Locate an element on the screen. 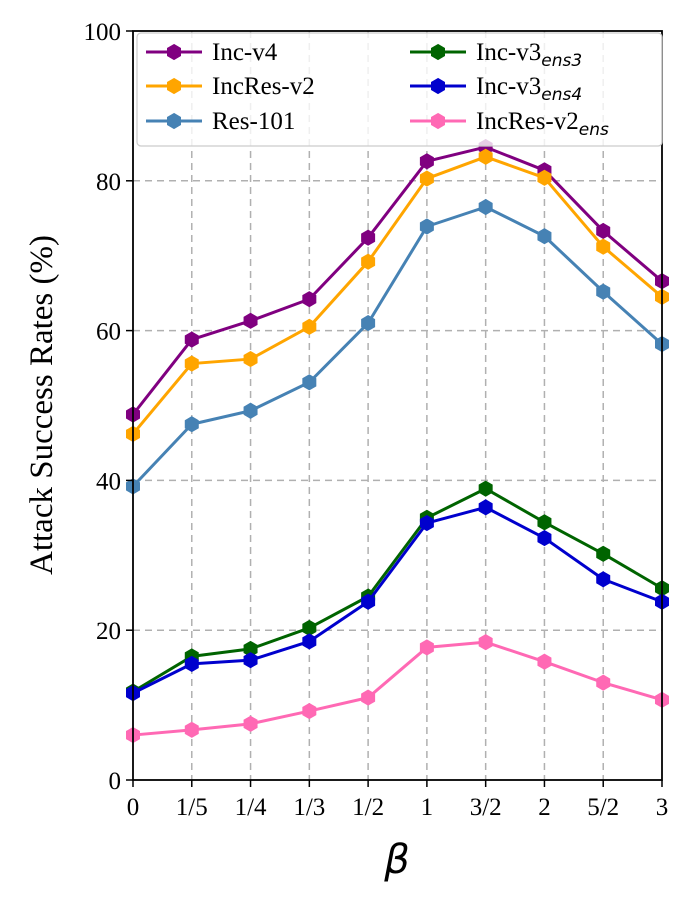  y-tick-label: 20 is located at coordinates (108, 631).